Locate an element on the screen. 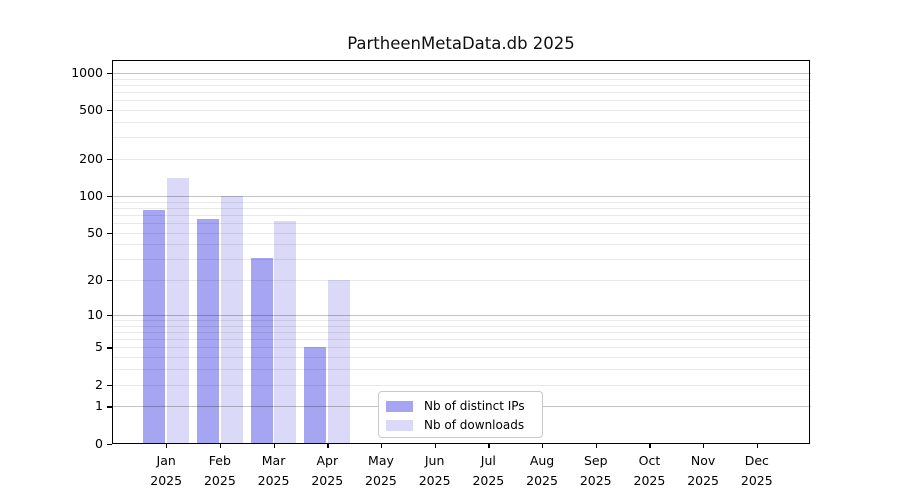 This screenshot has width=900, height=500. x-tick-month: Jul is located at coordinates (488, 460).